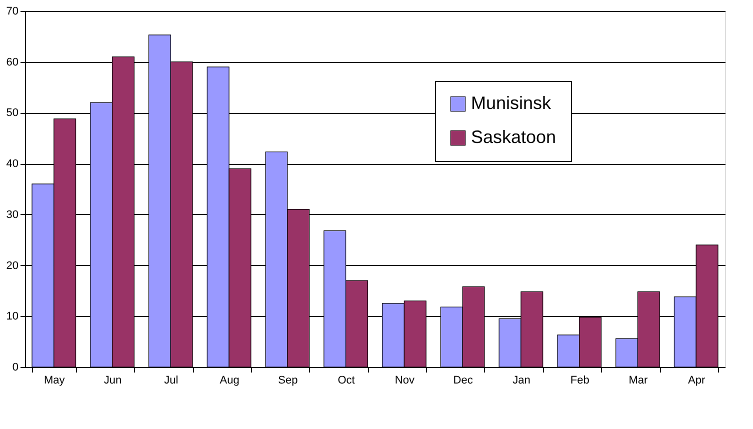 Image resolution: width=753 pixels, height=429 pixels. Describe the element at coordinates (12, 266) in the screenshot. I see `y-tick-label: 20` at that location.